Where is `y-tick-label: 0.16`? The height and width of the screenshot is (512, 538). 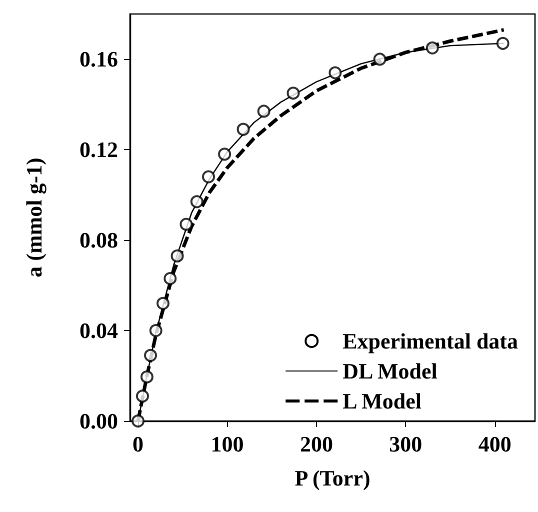
y-tick-label: 0.16 is located at coordinates (99, 59).